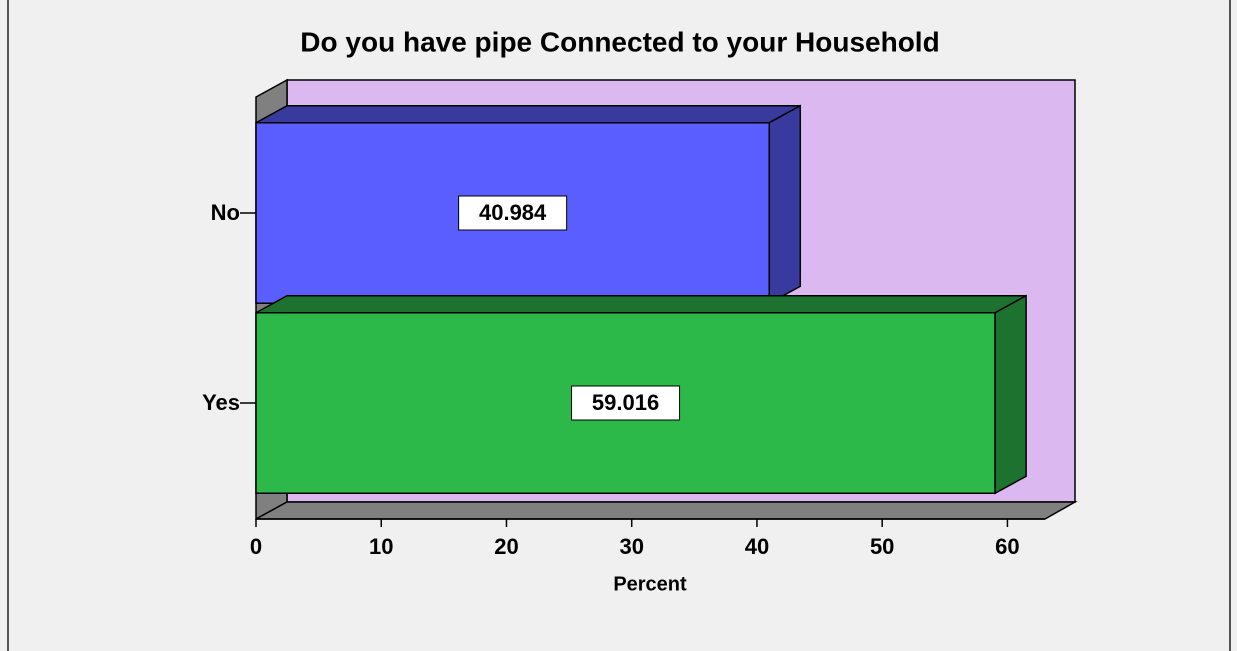  Describe the element at coordinates (1007, 546) in the screenshot. I see `x-tick-label: 60` at that location.